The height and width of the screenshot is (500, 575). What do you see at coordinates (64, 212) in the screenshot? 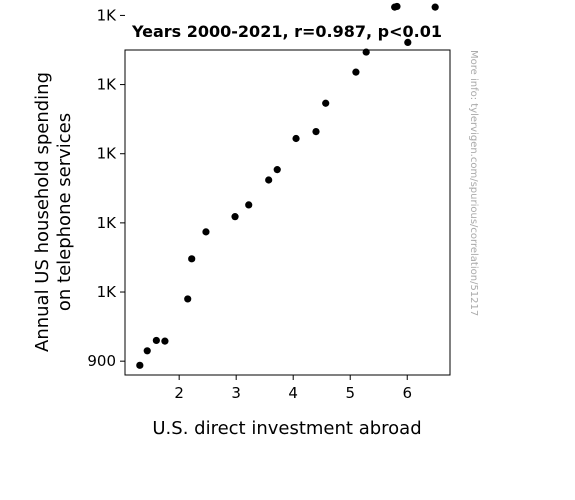
I see `y-axis-label-line-2: on telephone services` at bounding box center [64, 212].